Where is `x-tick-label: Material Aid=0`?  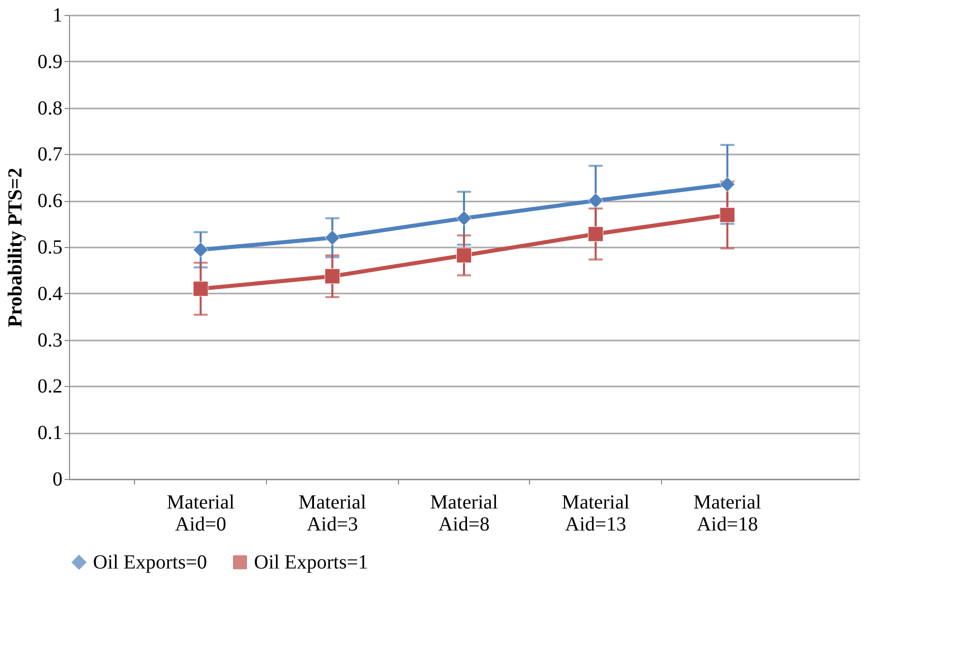 x-tick-label: Material Aid=0 is located at coordinates (200, 514).